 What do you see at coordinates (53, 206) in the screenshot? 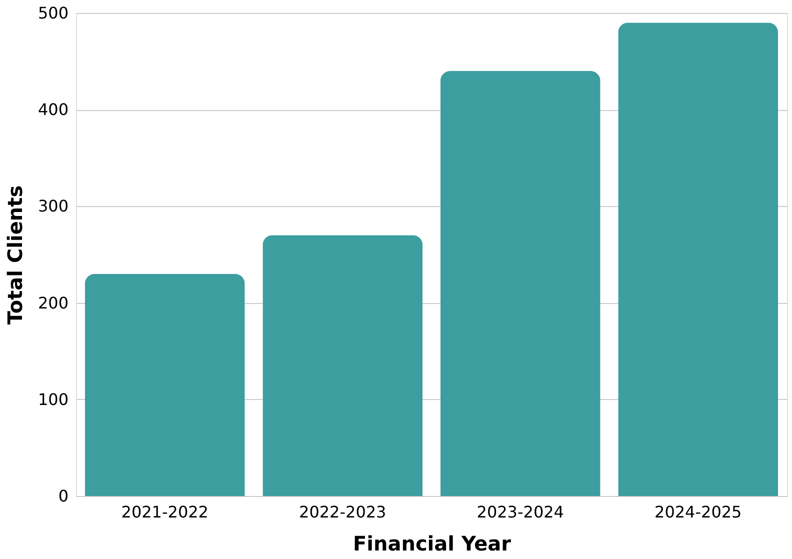
I see `y-tick-label: 300` at bounding box center [53, 206].